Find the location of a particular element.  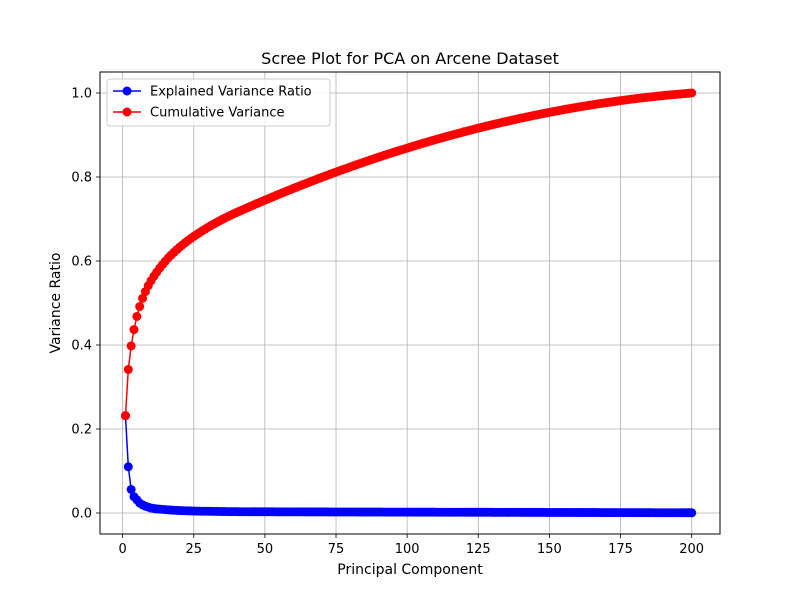

x-axis-label: Principal Component is located at coordinates (410, 570).